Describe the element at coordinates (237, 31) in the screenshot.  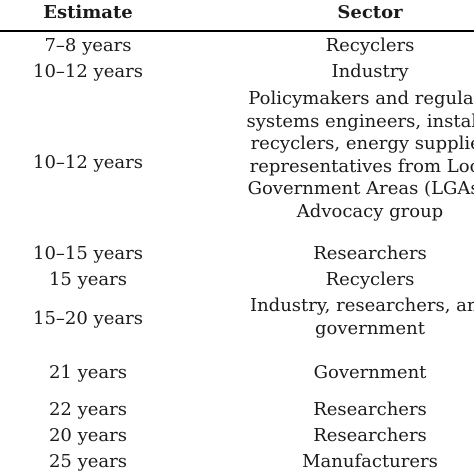
I see `header-rule` at that location.